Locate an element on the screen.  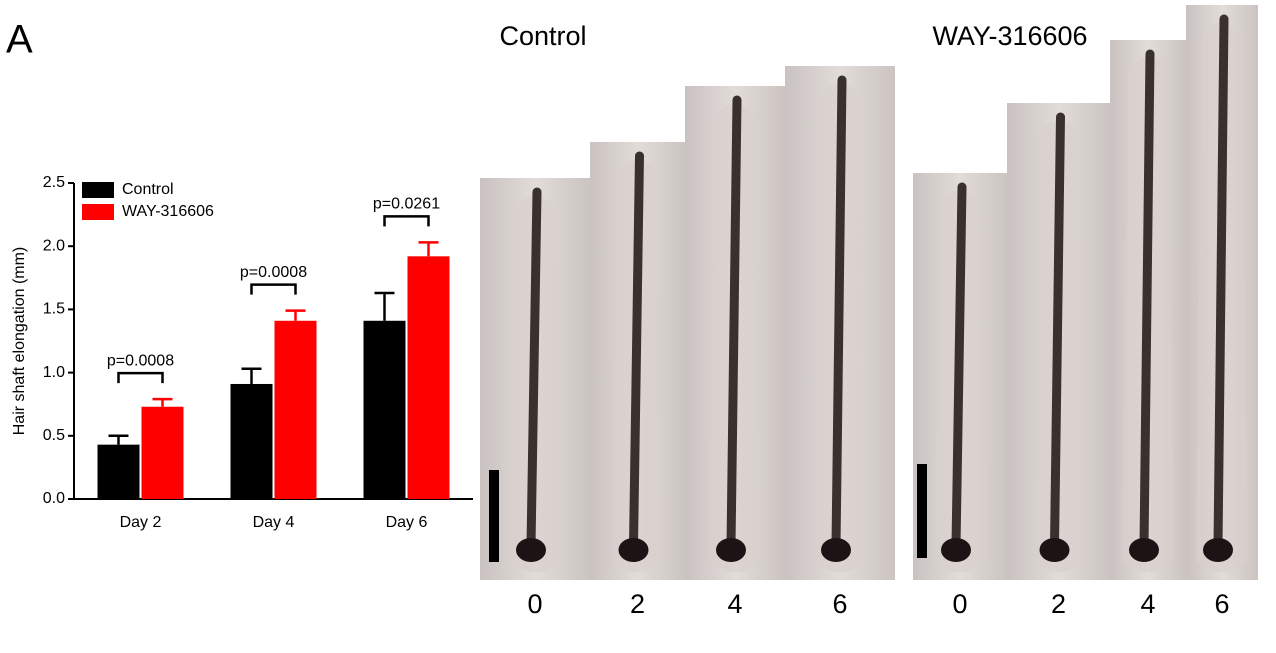
x-tick-label: Day 6 is located at coordinates (407, 522).